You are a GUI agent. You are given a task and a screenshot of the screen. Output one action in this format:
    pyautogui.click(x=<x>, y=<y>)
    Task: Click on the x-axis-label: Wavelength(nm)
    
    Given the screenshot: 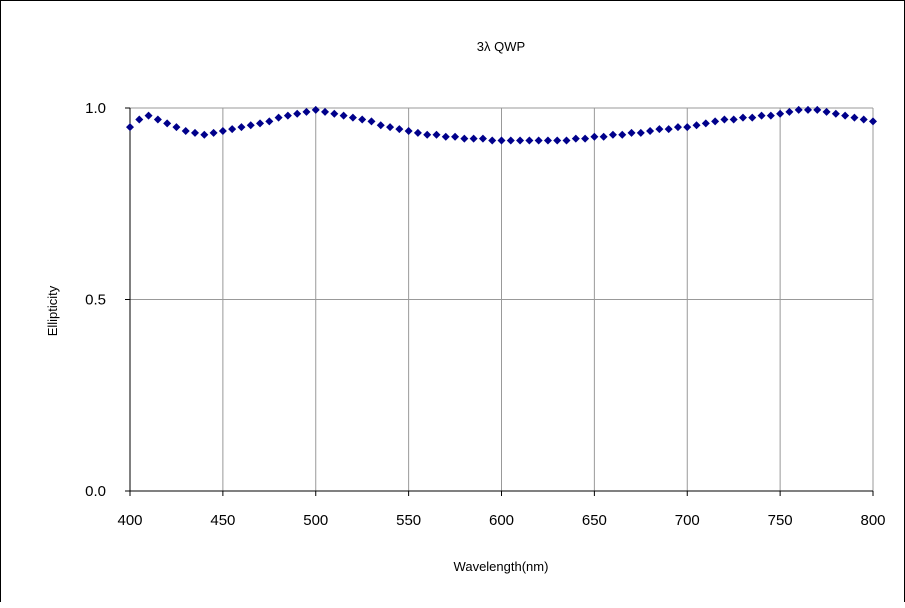 What is the action you would take?
    pyautogui.click(x=501, y=566)
    